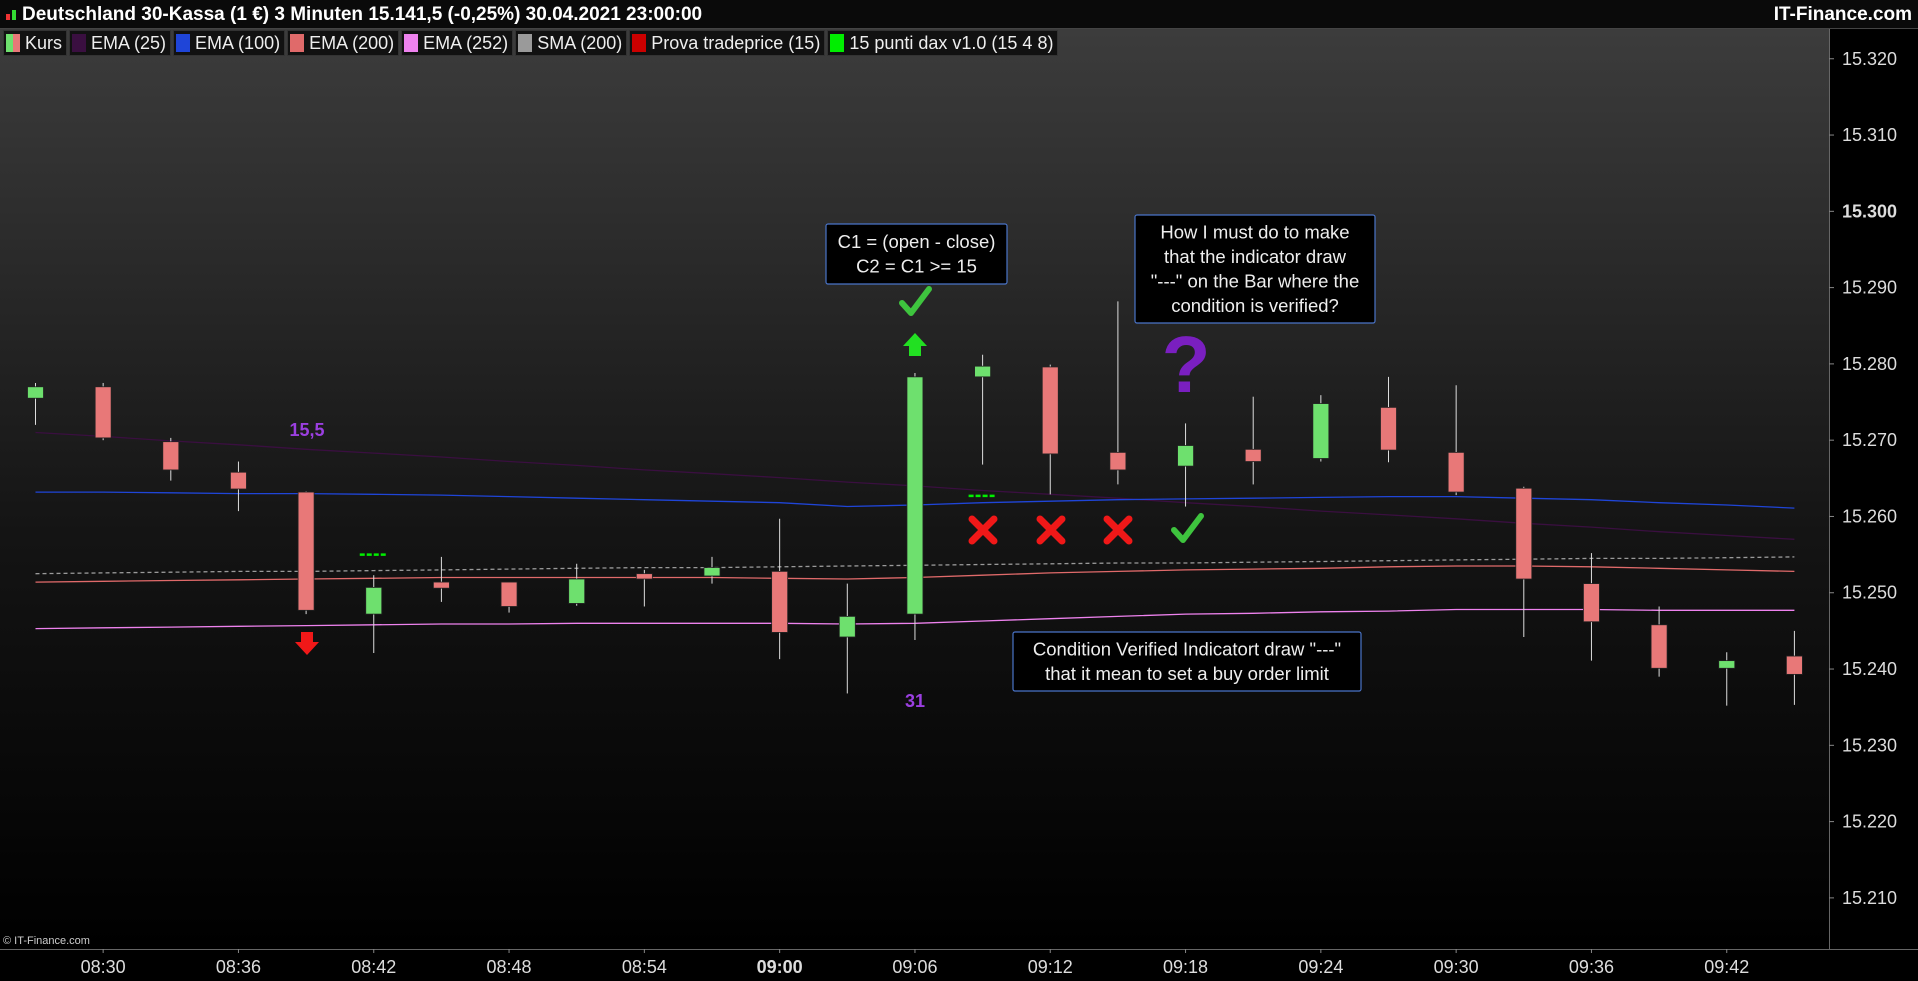 The width and height of the screenshot is (1918, 981). I want to click on x-tick-label: 08:30, so click(103, 967).